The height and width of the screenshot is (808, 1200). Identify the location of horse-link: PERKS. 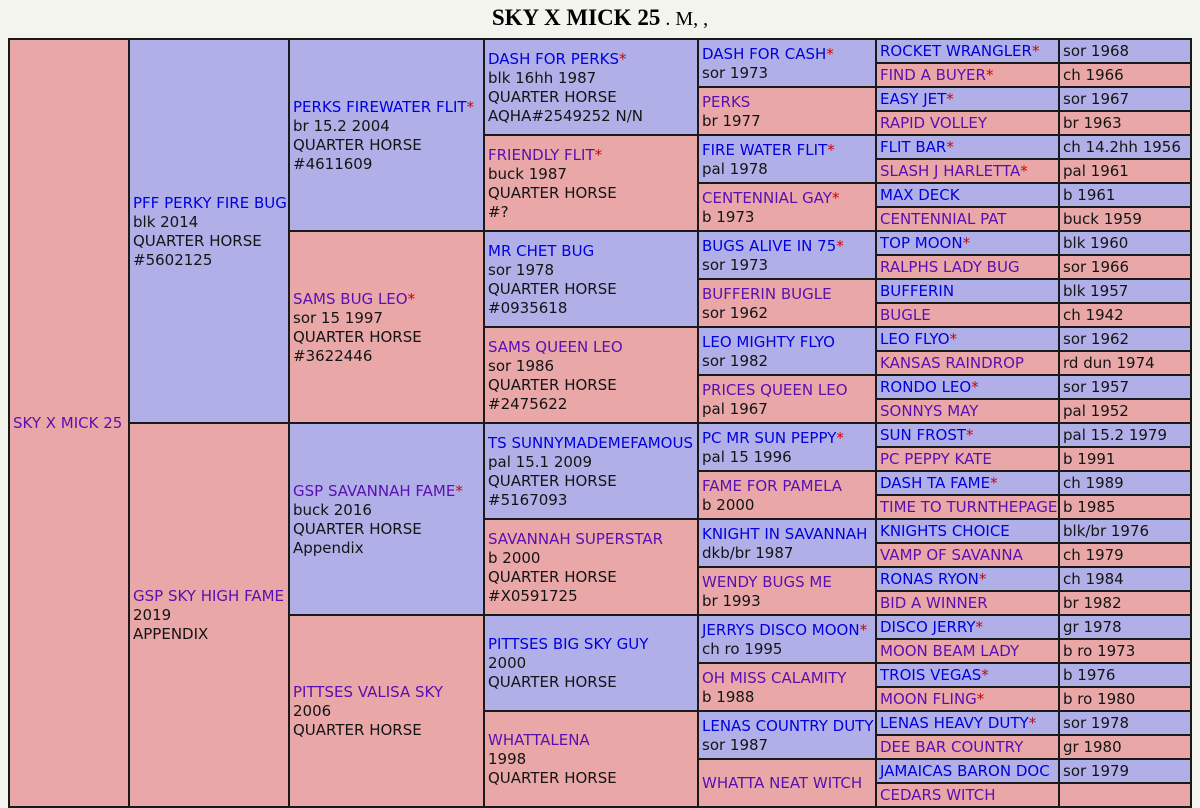
(726, 101).